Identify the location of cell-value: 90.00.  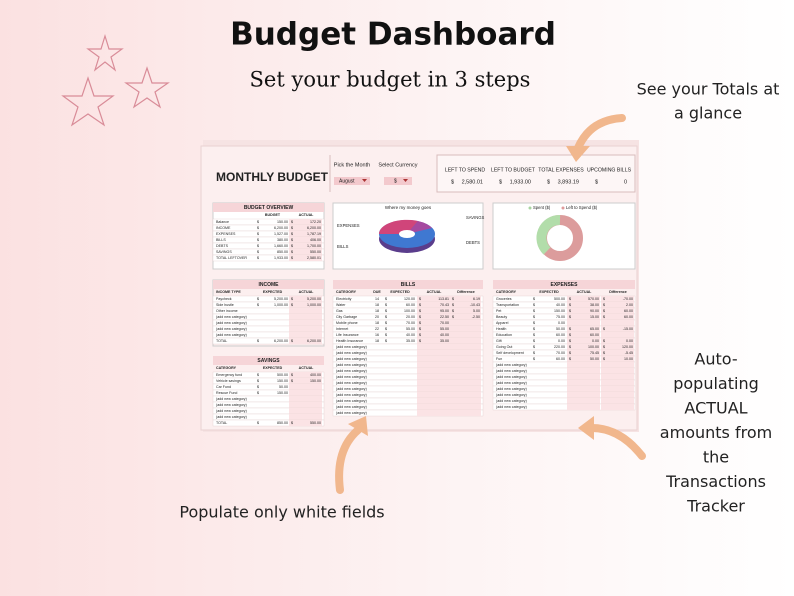
(594, 311).